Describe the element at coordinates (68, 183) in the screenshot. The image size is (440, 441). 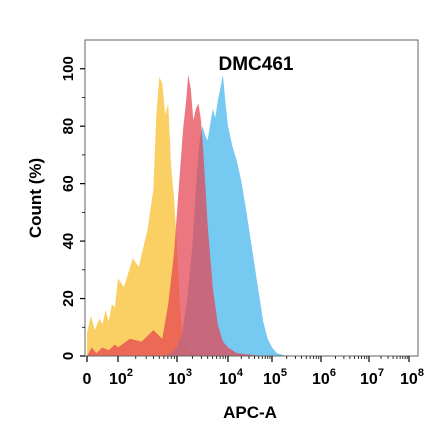
I see `y-tick-label: 60` at that location.